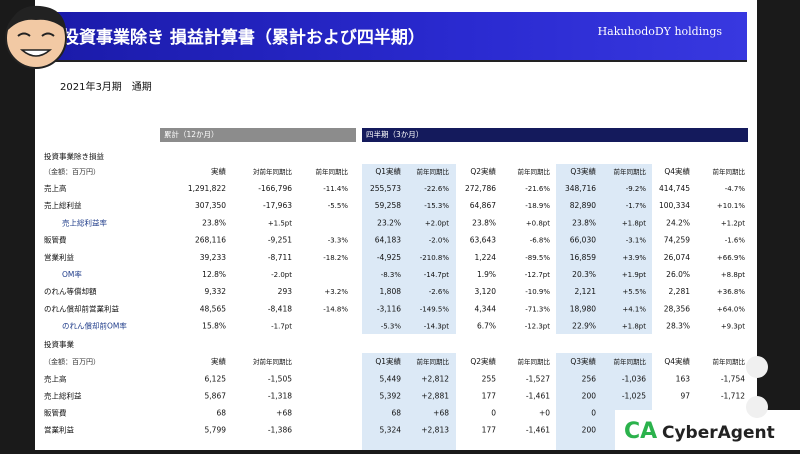 The height and width of the screenshot is (454, 800). What do you see at coordinates (210, 205) in the screenshot?
I see `cell: 307,350` at bounding box center [210, 205].